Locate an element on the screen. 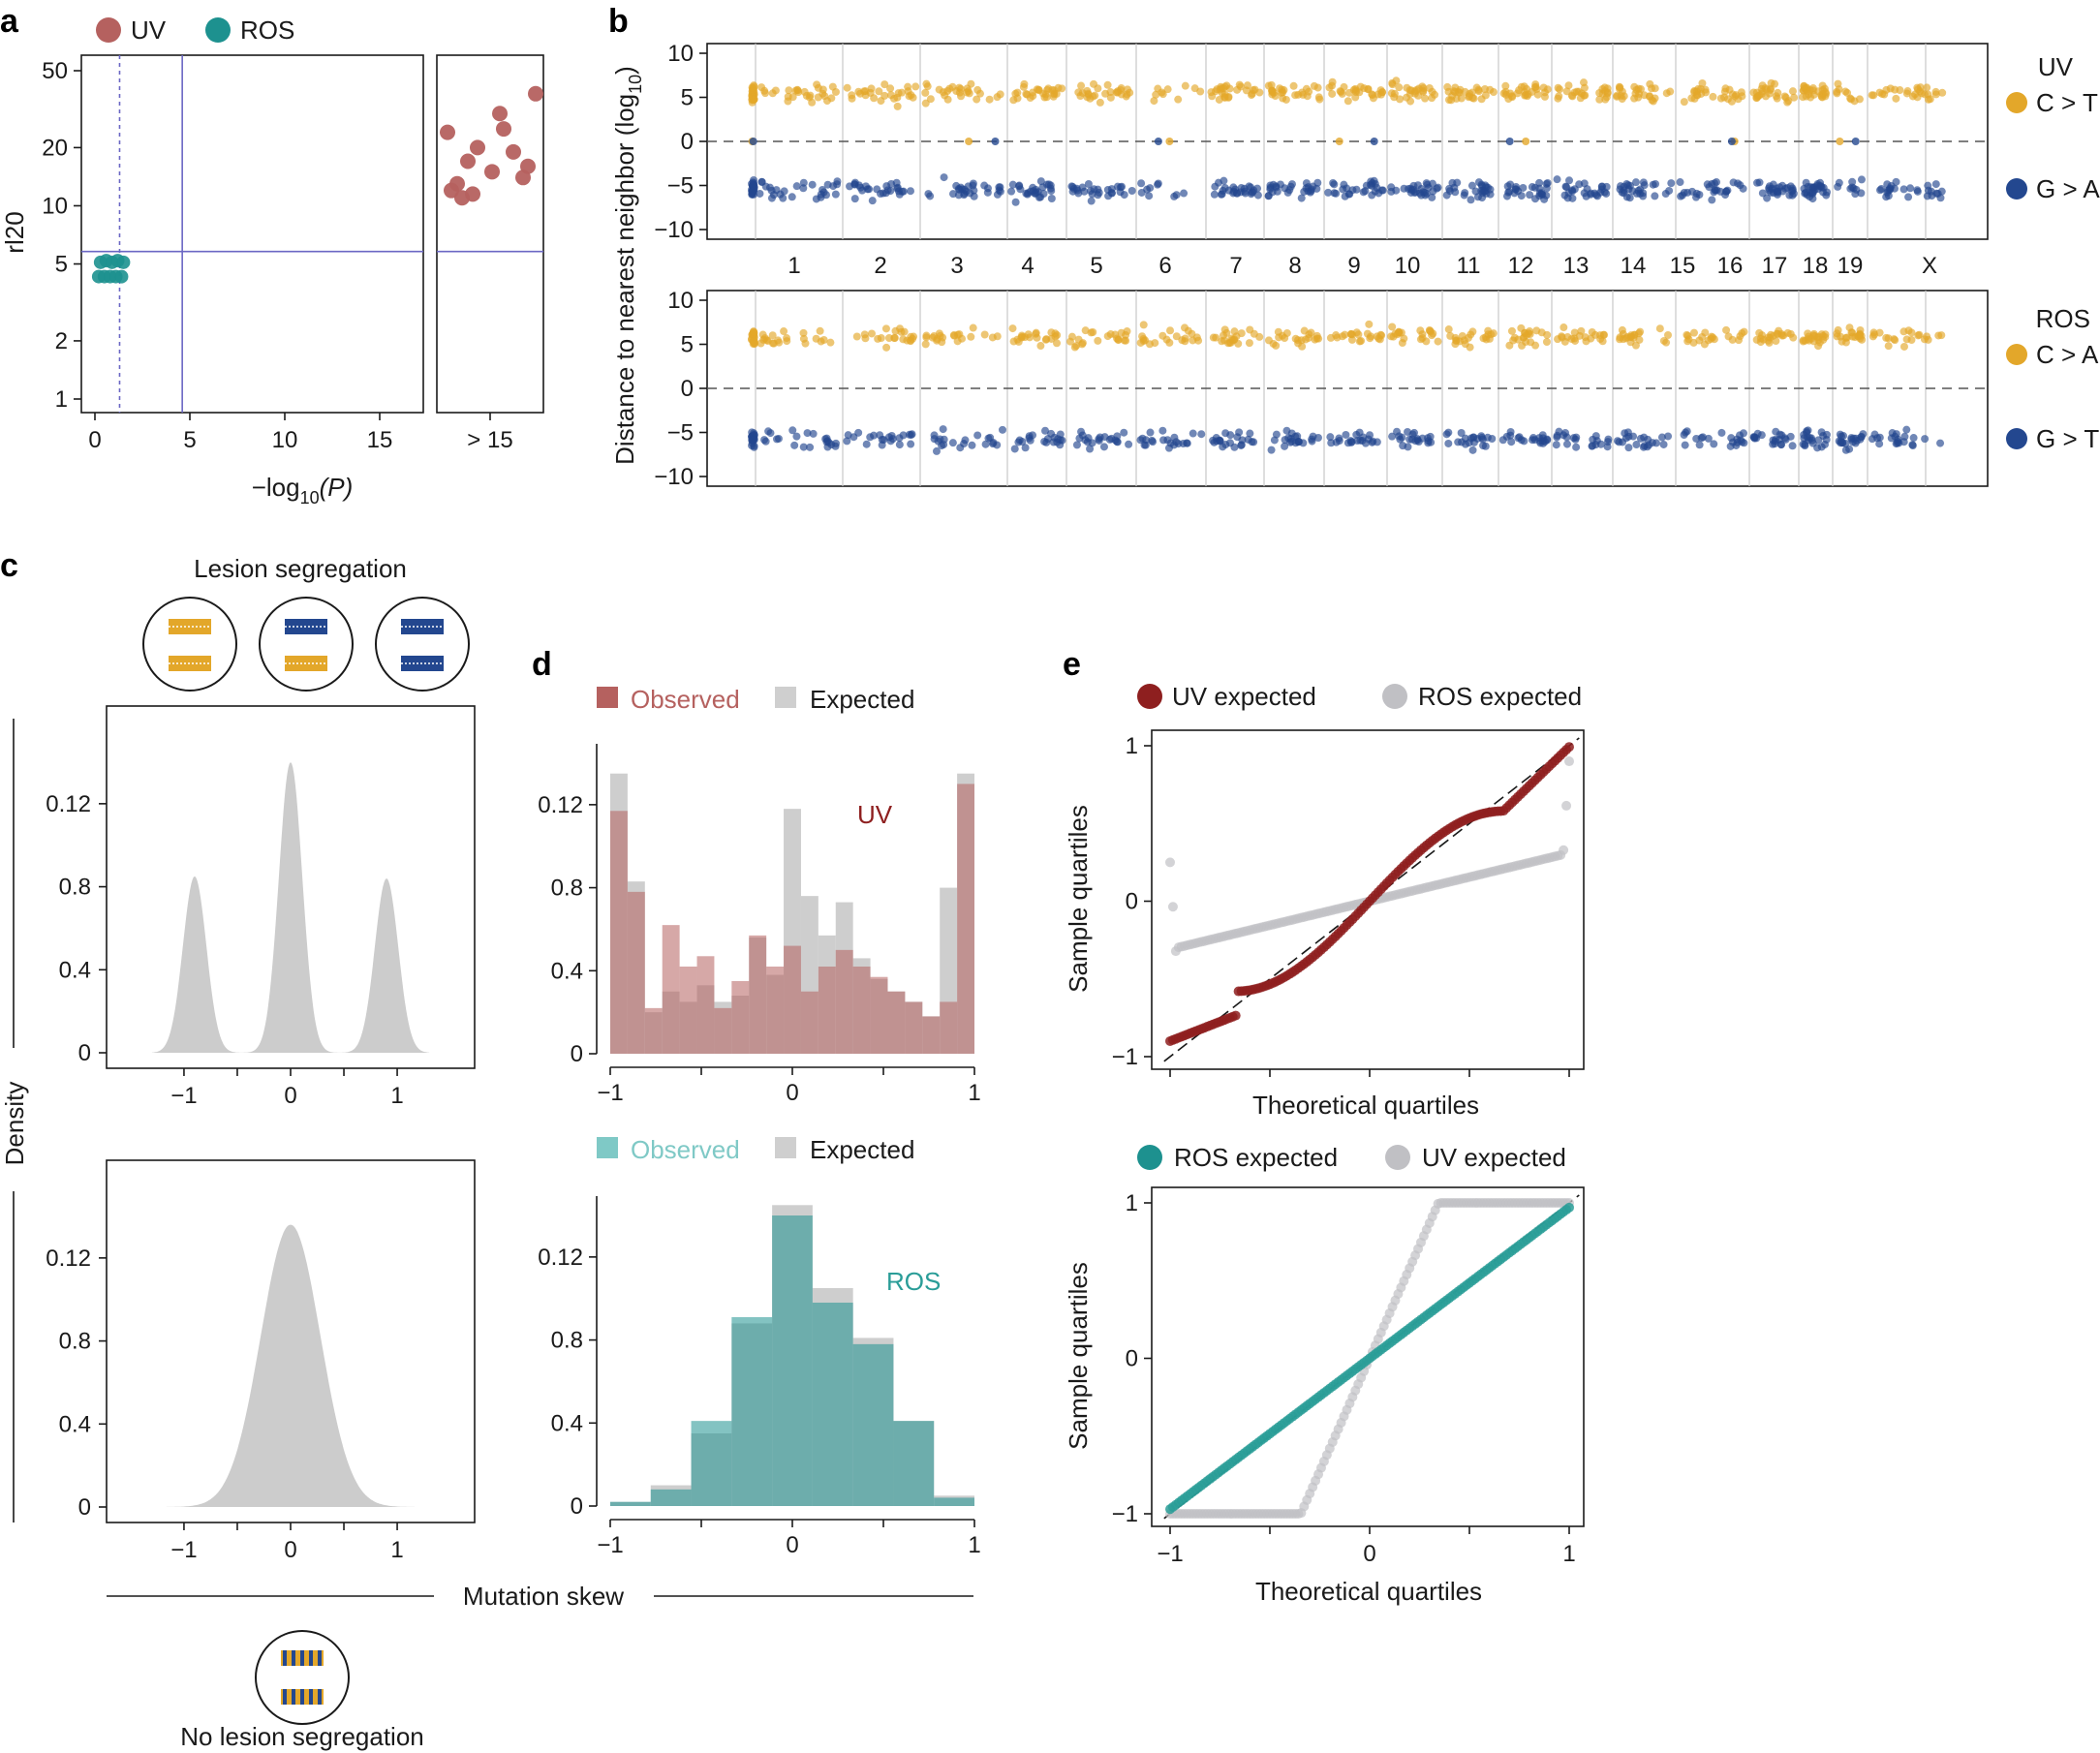  panel-d-letter: d is located at coordinates (542, 665).